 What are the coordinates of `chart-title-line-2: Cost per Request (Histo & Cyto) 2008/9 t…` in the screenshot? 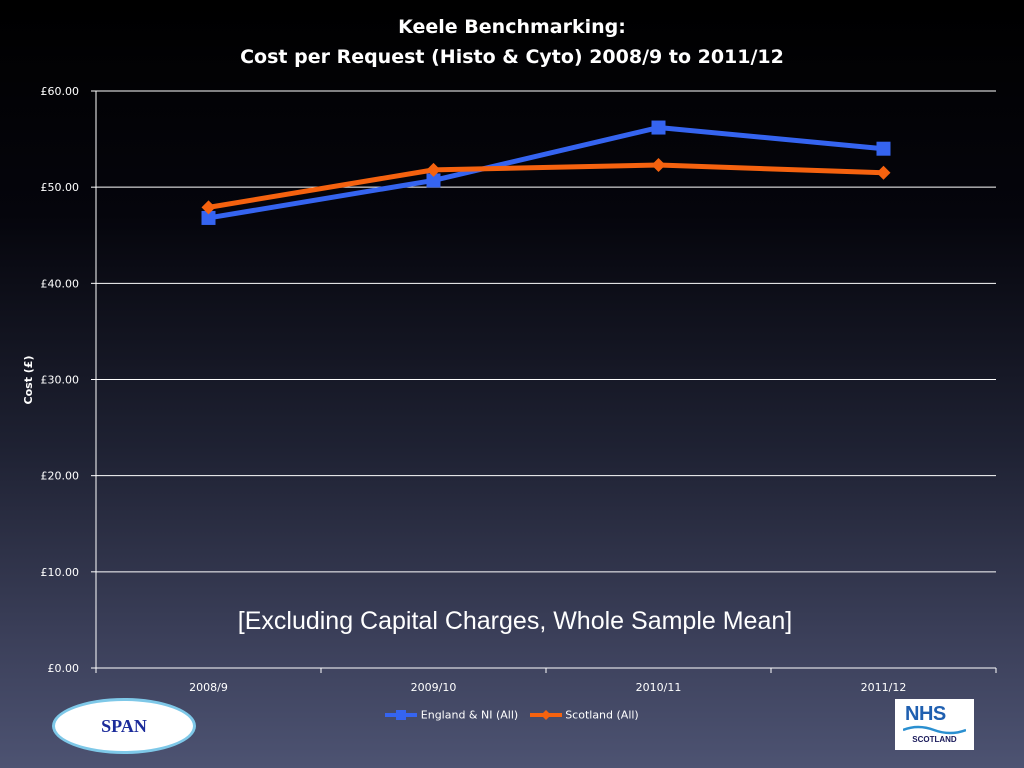 It's located at (512, 57).